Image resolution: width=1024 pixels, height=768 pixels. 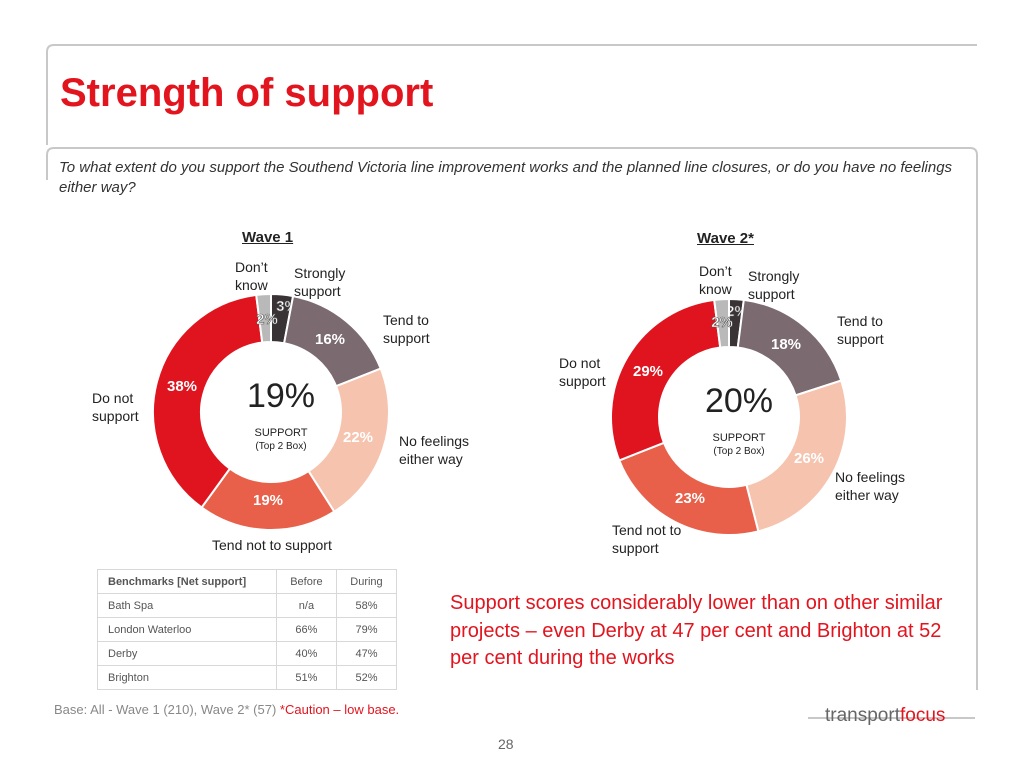 What do you see at coordinates (786, 344) in the screenshot?
I see `value-label: 18%` at bounding box center [786, 344].